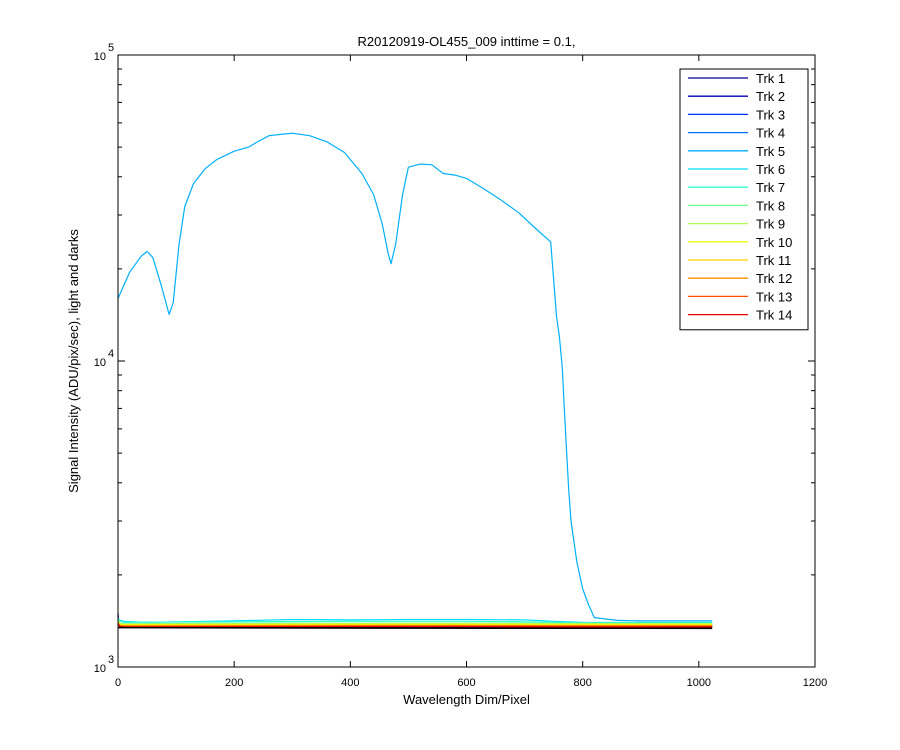 The image size is (900, 750). Describe the element at coordinates (234, 683) in the screenshot. I see `x-tick-label: 200` at that location.